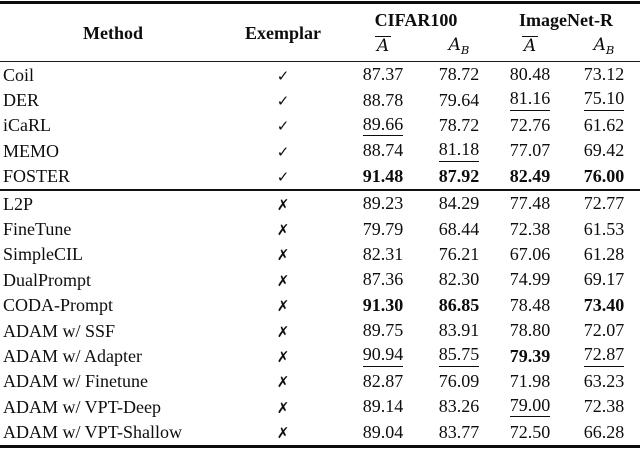 The width and height of the screenshot is (640, 452). Describe the element at coordinates (604, 253) in the screenshot. I see `metric-value: 61.28` at that location.